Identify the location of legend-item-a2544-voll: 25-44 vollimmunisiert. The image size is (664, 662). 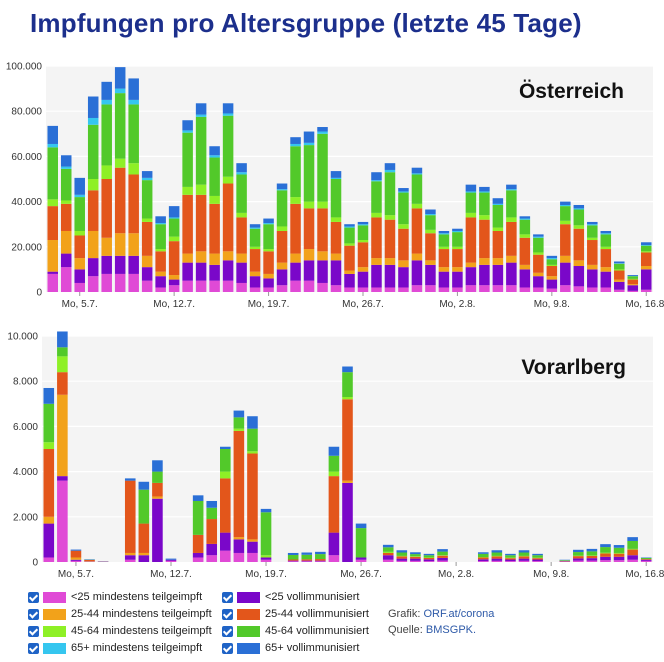
(295, 614).